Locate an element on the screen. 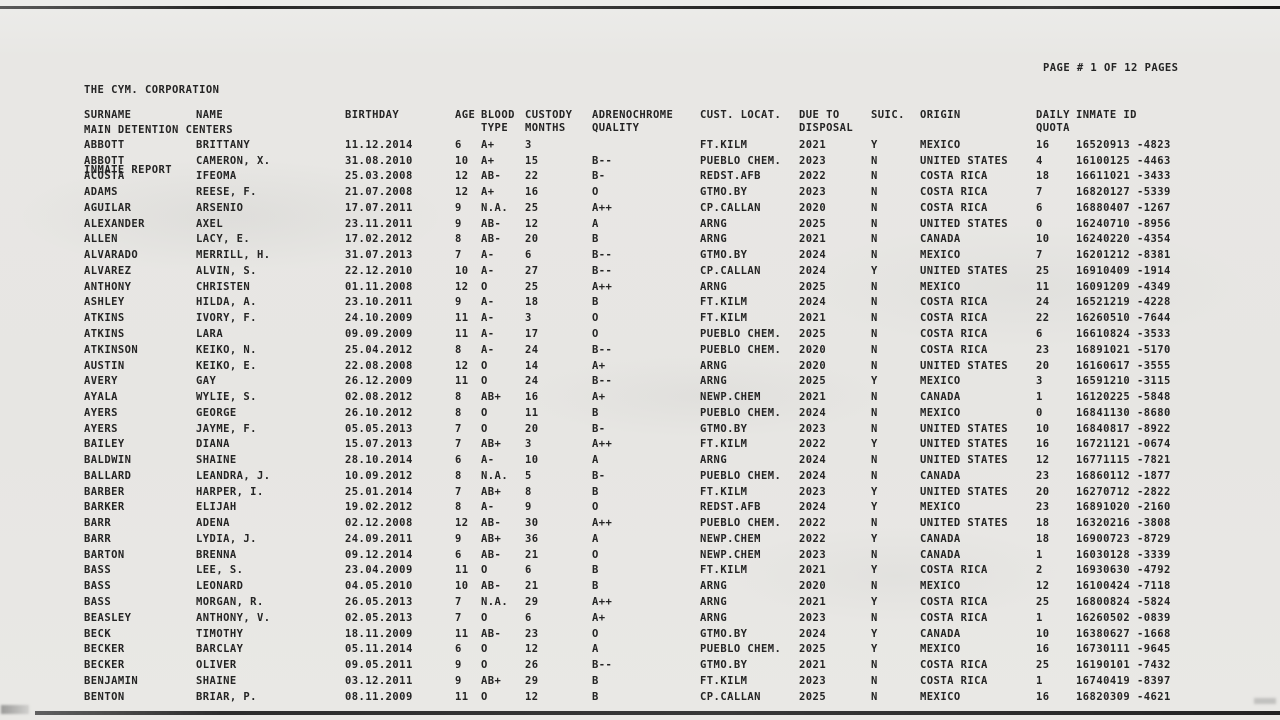 The height and width of the screenshot is (720, 1280). cell-cust-locat: NEWP.CHEM is located at coordinates (730, 397).